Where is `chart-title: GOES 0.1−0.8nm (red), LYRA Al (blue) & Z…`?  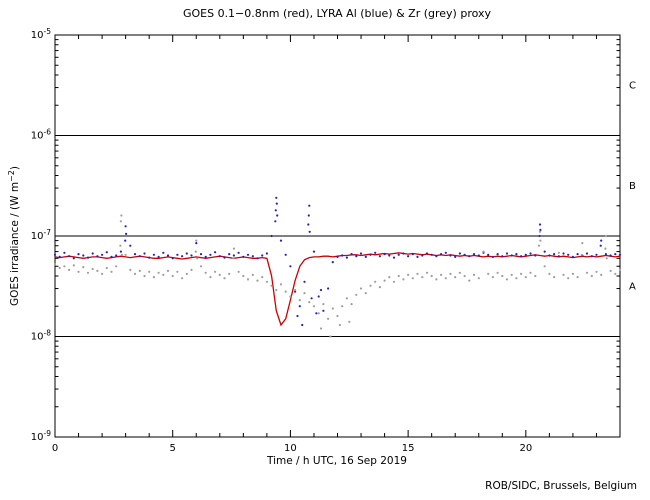
chart-title: GOES 0.1−0.8nm (red), LYRA Al (blue) & Z… is located at coordinates (337, 13).